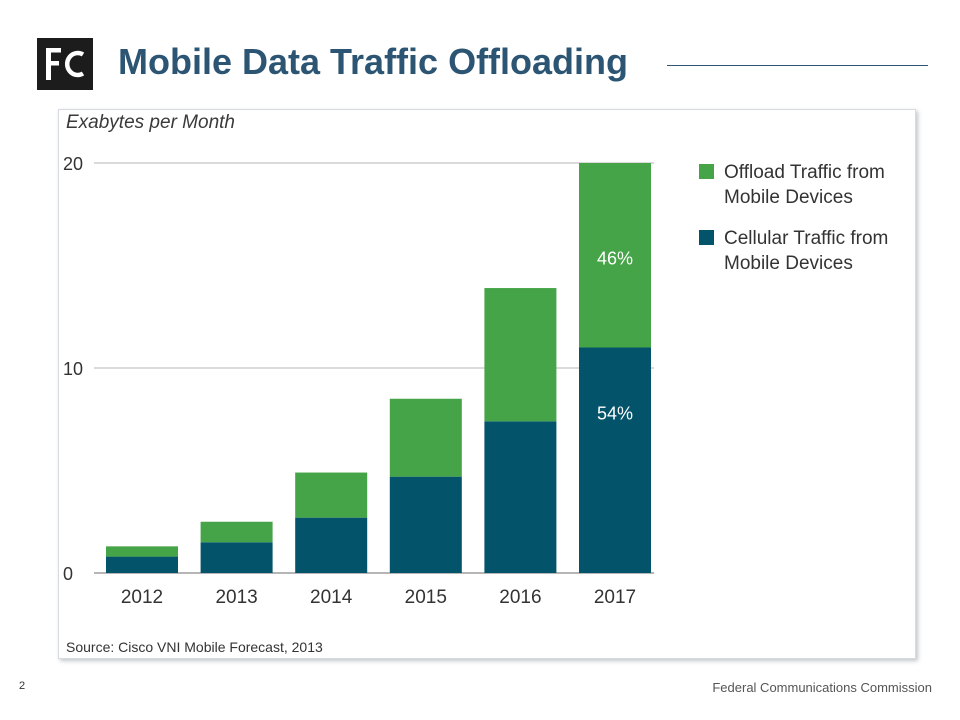 This screenshot has width=960, height=720. I want to click on bar-offload-2017, so click(615, 255).